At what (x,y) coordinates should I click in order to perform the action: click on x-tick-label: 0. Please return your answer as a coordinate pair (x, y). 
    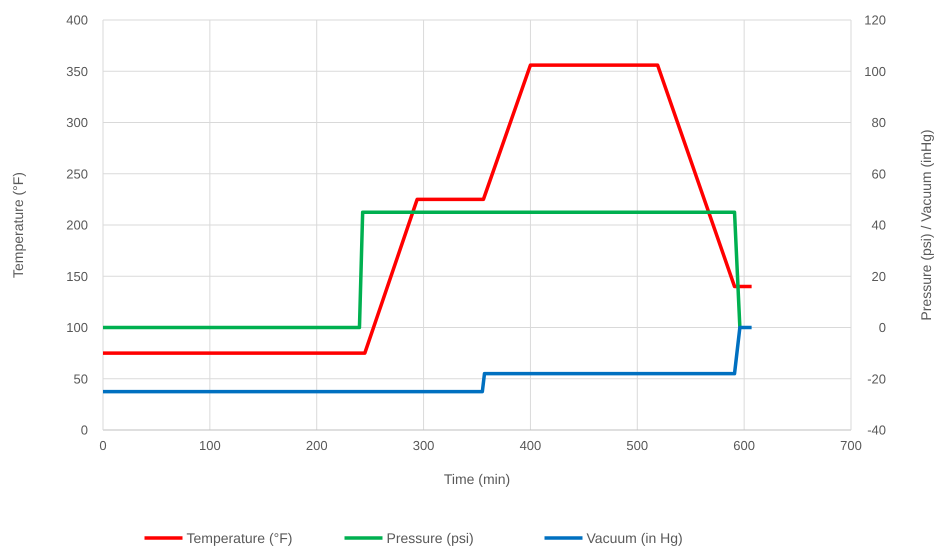
    Looking at the image, I should click on (103, 445).